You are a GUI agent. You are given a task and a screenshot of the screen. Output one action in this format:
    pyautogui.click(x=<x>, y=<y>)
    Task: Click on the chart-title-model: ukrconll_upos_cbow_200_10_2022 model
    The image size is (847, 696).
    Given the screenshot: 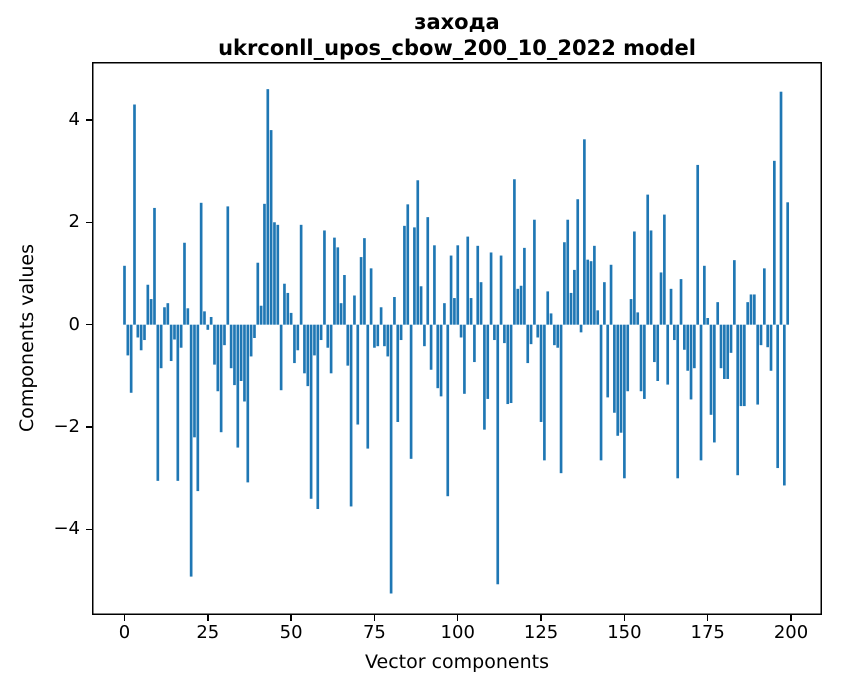 What is the action you would take?
    pyautogui.click(x=457, y=48)
    